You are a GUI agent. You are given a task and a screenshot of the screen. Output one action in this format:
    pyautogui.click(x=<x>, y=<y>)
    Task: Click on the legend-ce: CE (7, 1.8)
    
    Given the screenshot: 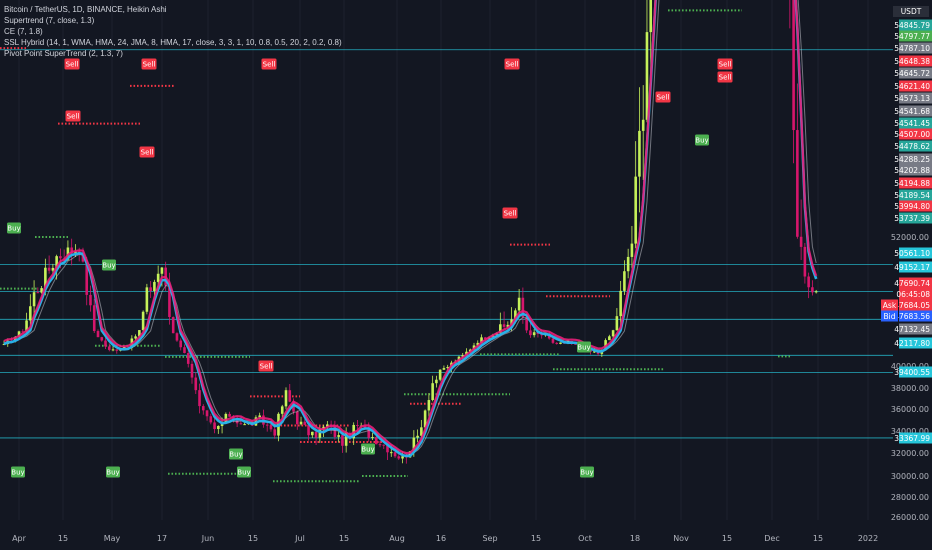 What is the action you would take?
    pyautogui.click(x=23, y=31)
    